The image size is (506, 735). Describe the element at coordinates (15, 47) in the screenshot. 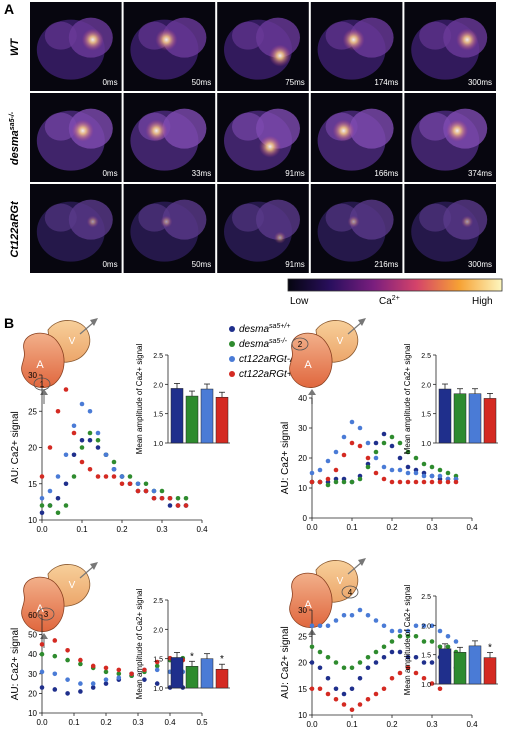

I see `genotype-label: WT` at that location.